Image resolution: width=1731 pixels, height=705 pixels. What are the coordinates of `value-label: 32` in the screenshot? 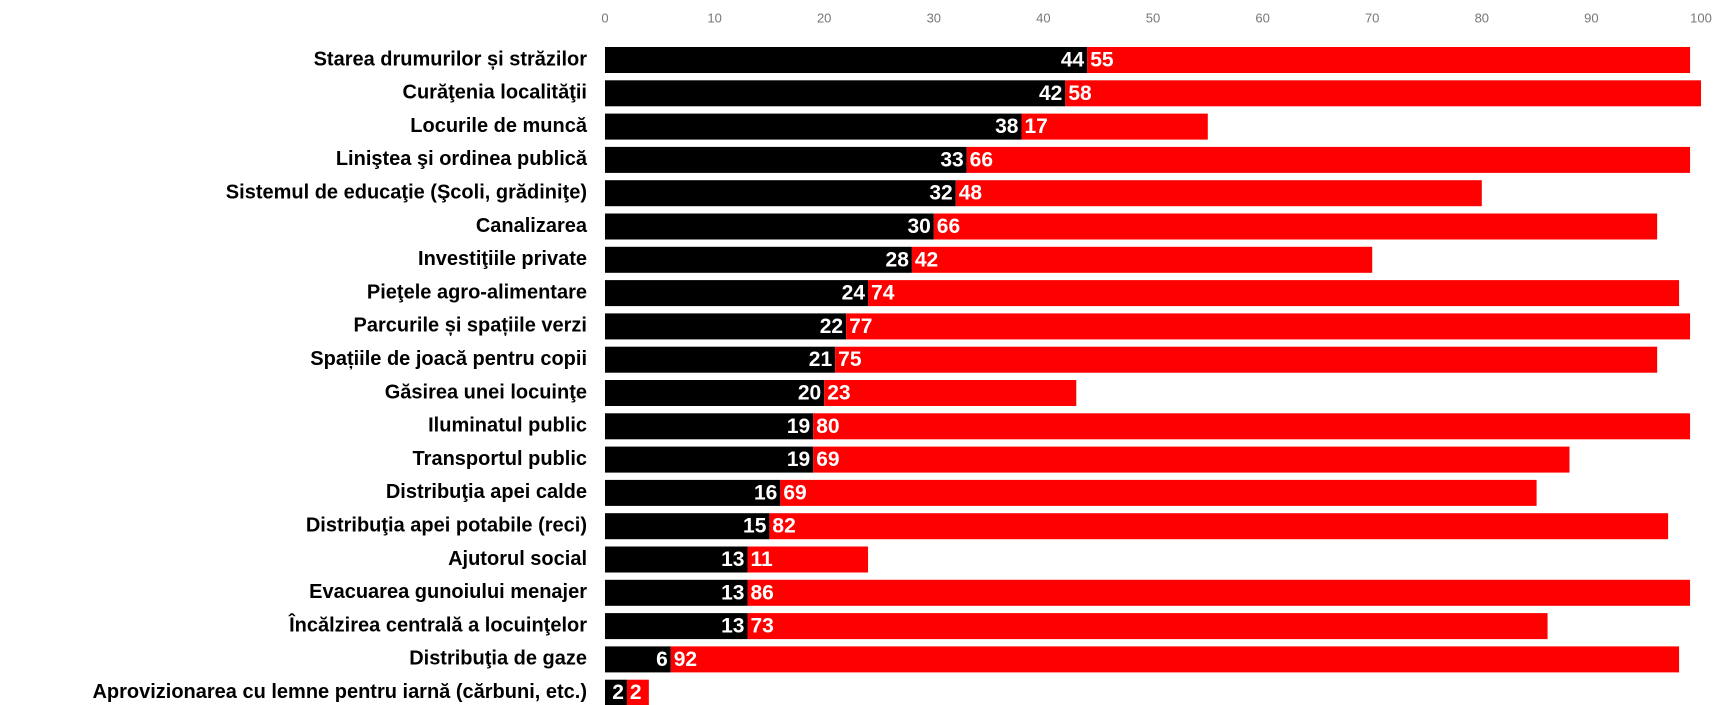 It's located at (940, 193).